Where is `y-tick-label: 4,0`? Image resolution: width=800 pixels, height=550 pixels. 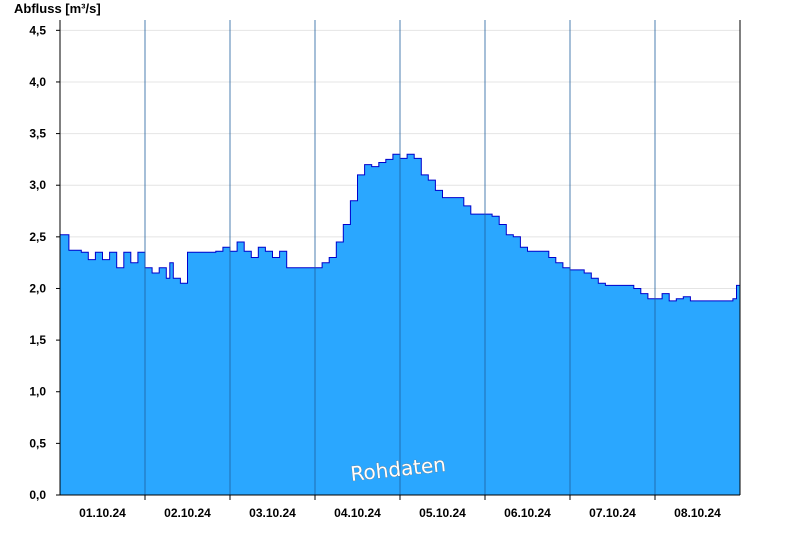 y-tick-label: 4,0 is located at coordinates (37, 82).